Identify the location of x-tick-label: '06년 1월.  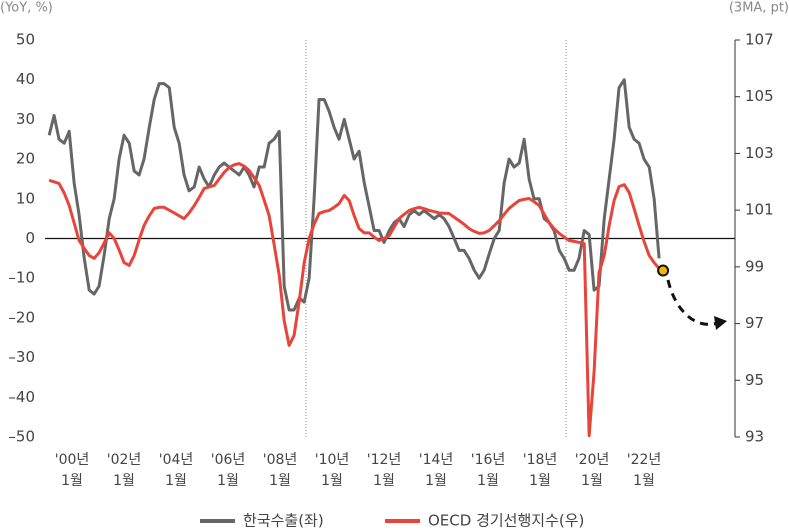
(228, 470).